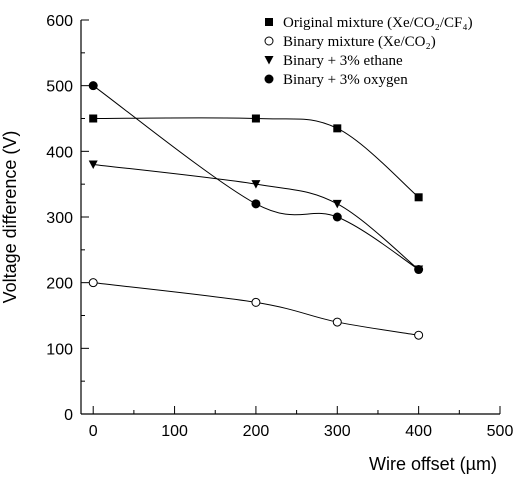 The image size is (518, 477). What do you see at coordinates (10, 217) in the screenshot?
I see `y-axis-title: Voltage difference (V)` at bounding box center [10, 217].